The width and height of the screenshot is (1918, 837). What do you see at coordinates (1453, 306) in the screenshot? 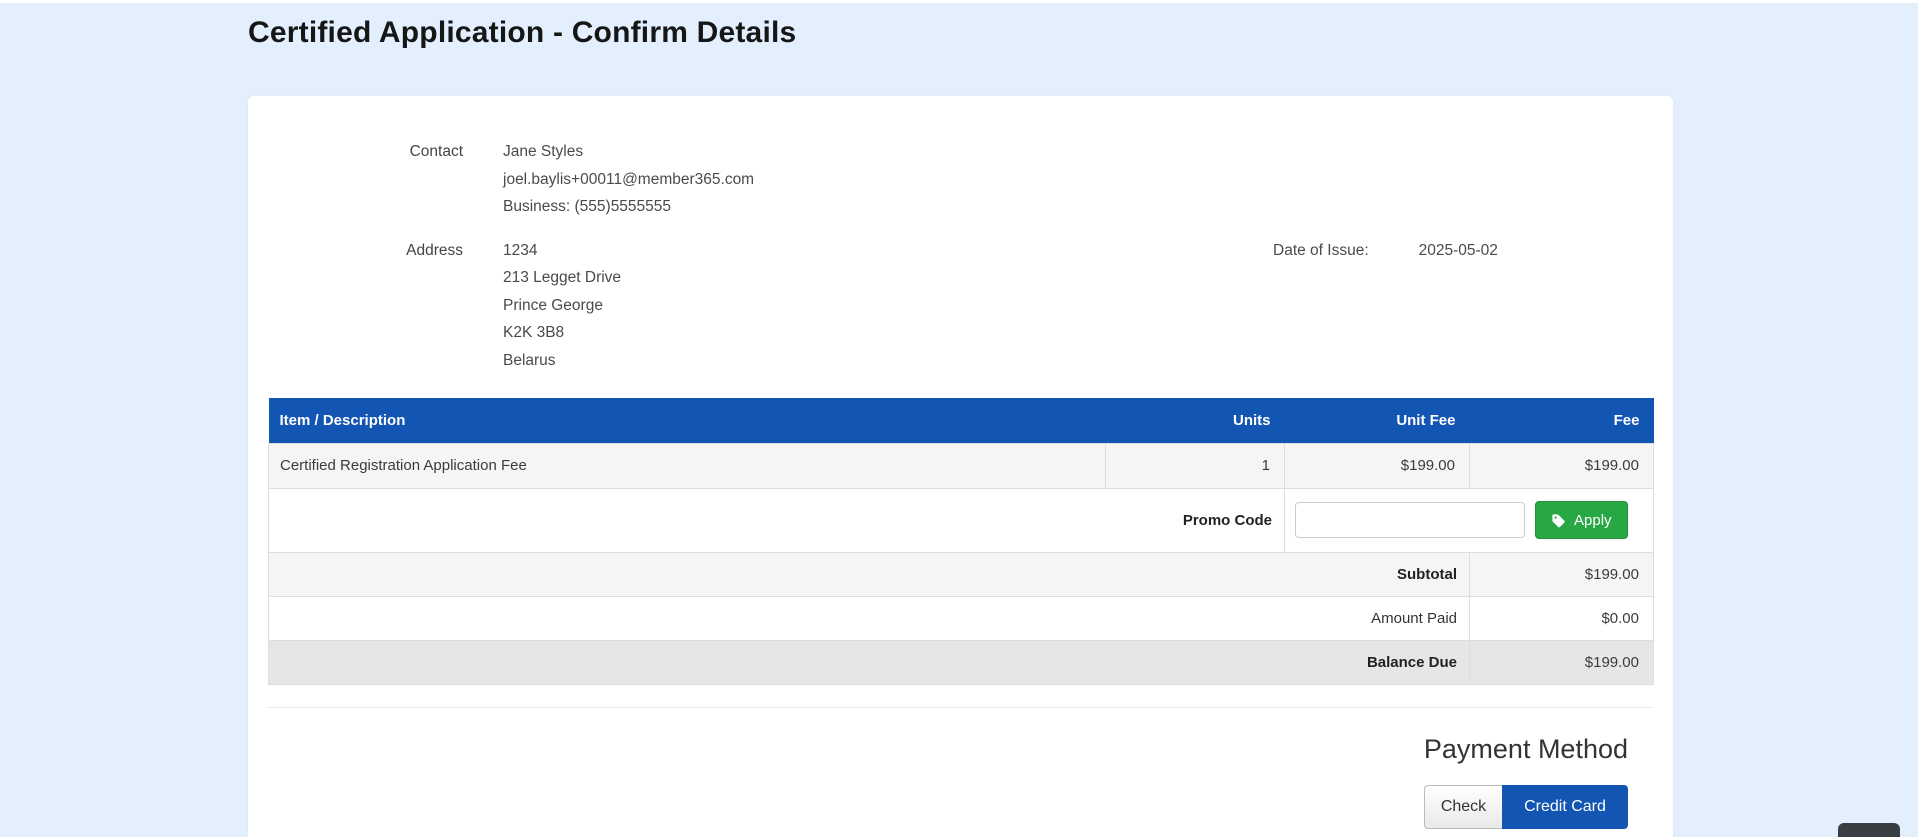
I see `date-of-issue: Date of Issue: 2025-05-02` at bounding box center [1453, 306].